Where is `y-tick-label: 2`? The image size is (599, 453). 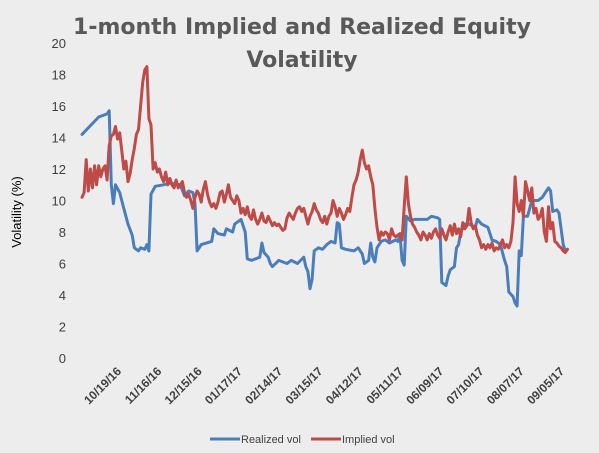
y-tick-label: 2 is located at coordinates (62, 327).